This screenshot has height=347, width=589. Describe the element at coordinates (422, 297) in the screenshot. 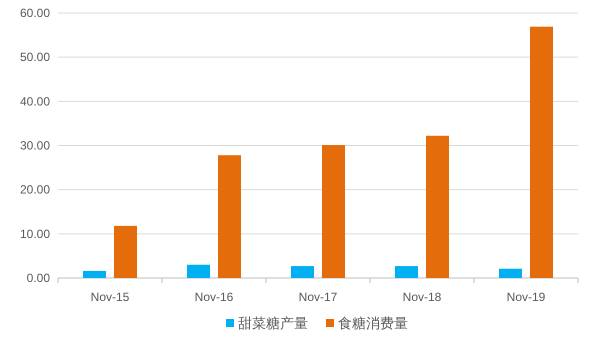

I see `x-tick-label: Nov-18` at that location.